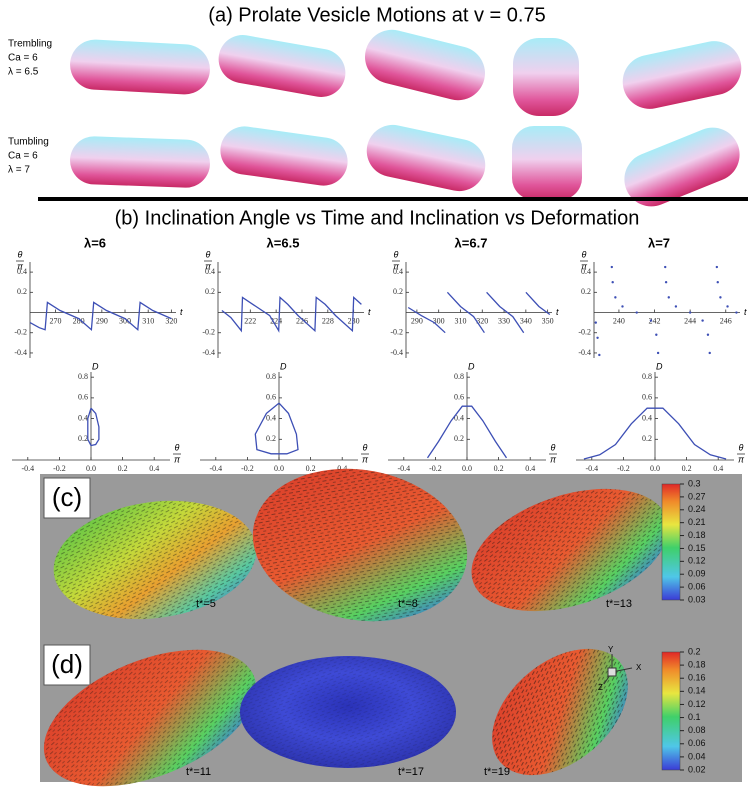 This screenshot has height=788, width=754. Describe the element at coordinates (328, 320) in the screenshot. I see `x-tick-label: 228` at that location.